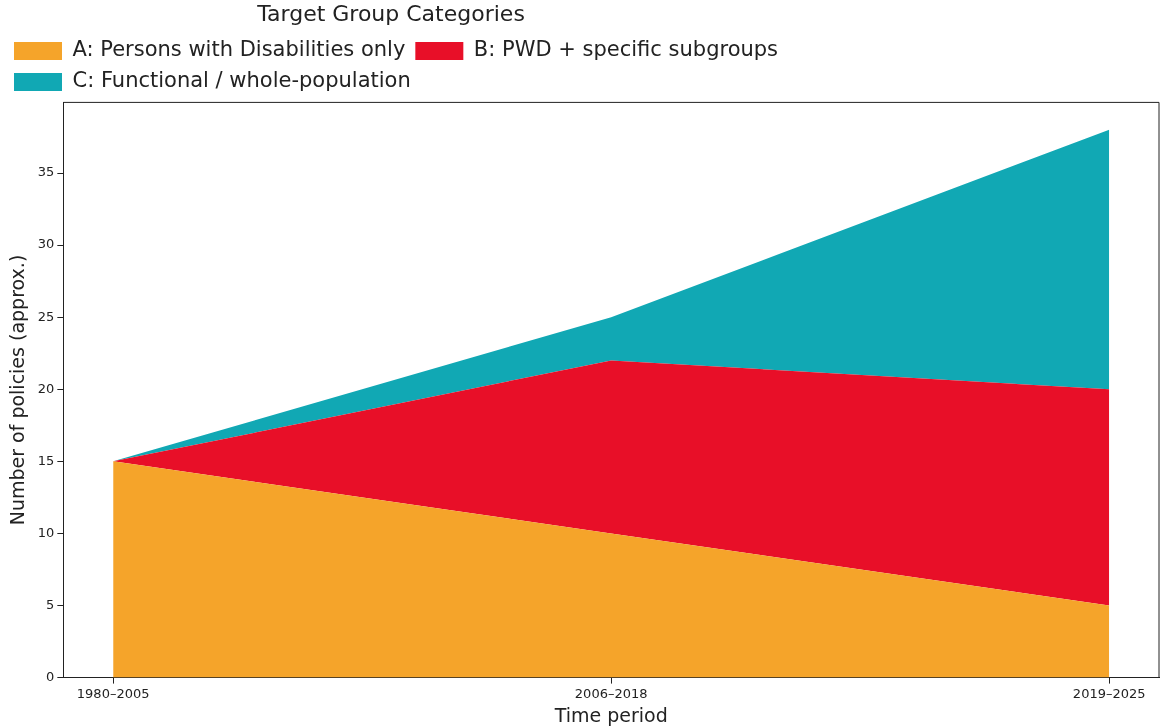  Describe the element at coordinates (46, 316) in the screenshot. I see `y-tick-label: 25` at that location.